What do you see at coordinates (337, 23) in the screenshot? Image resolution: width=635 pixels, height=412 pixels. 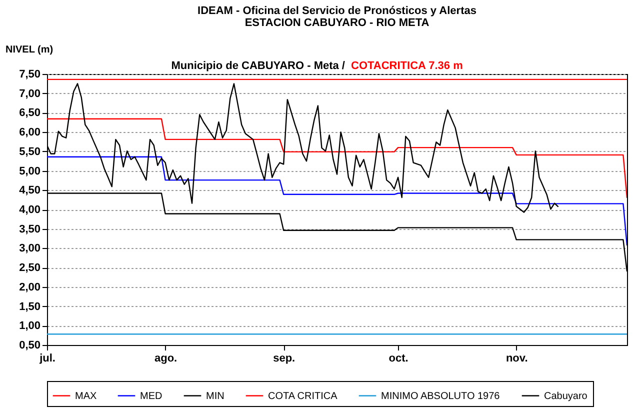 I see `chart-subtitle: ESTACION CABUYARO - RIO META` at bounding box center [337, 23].